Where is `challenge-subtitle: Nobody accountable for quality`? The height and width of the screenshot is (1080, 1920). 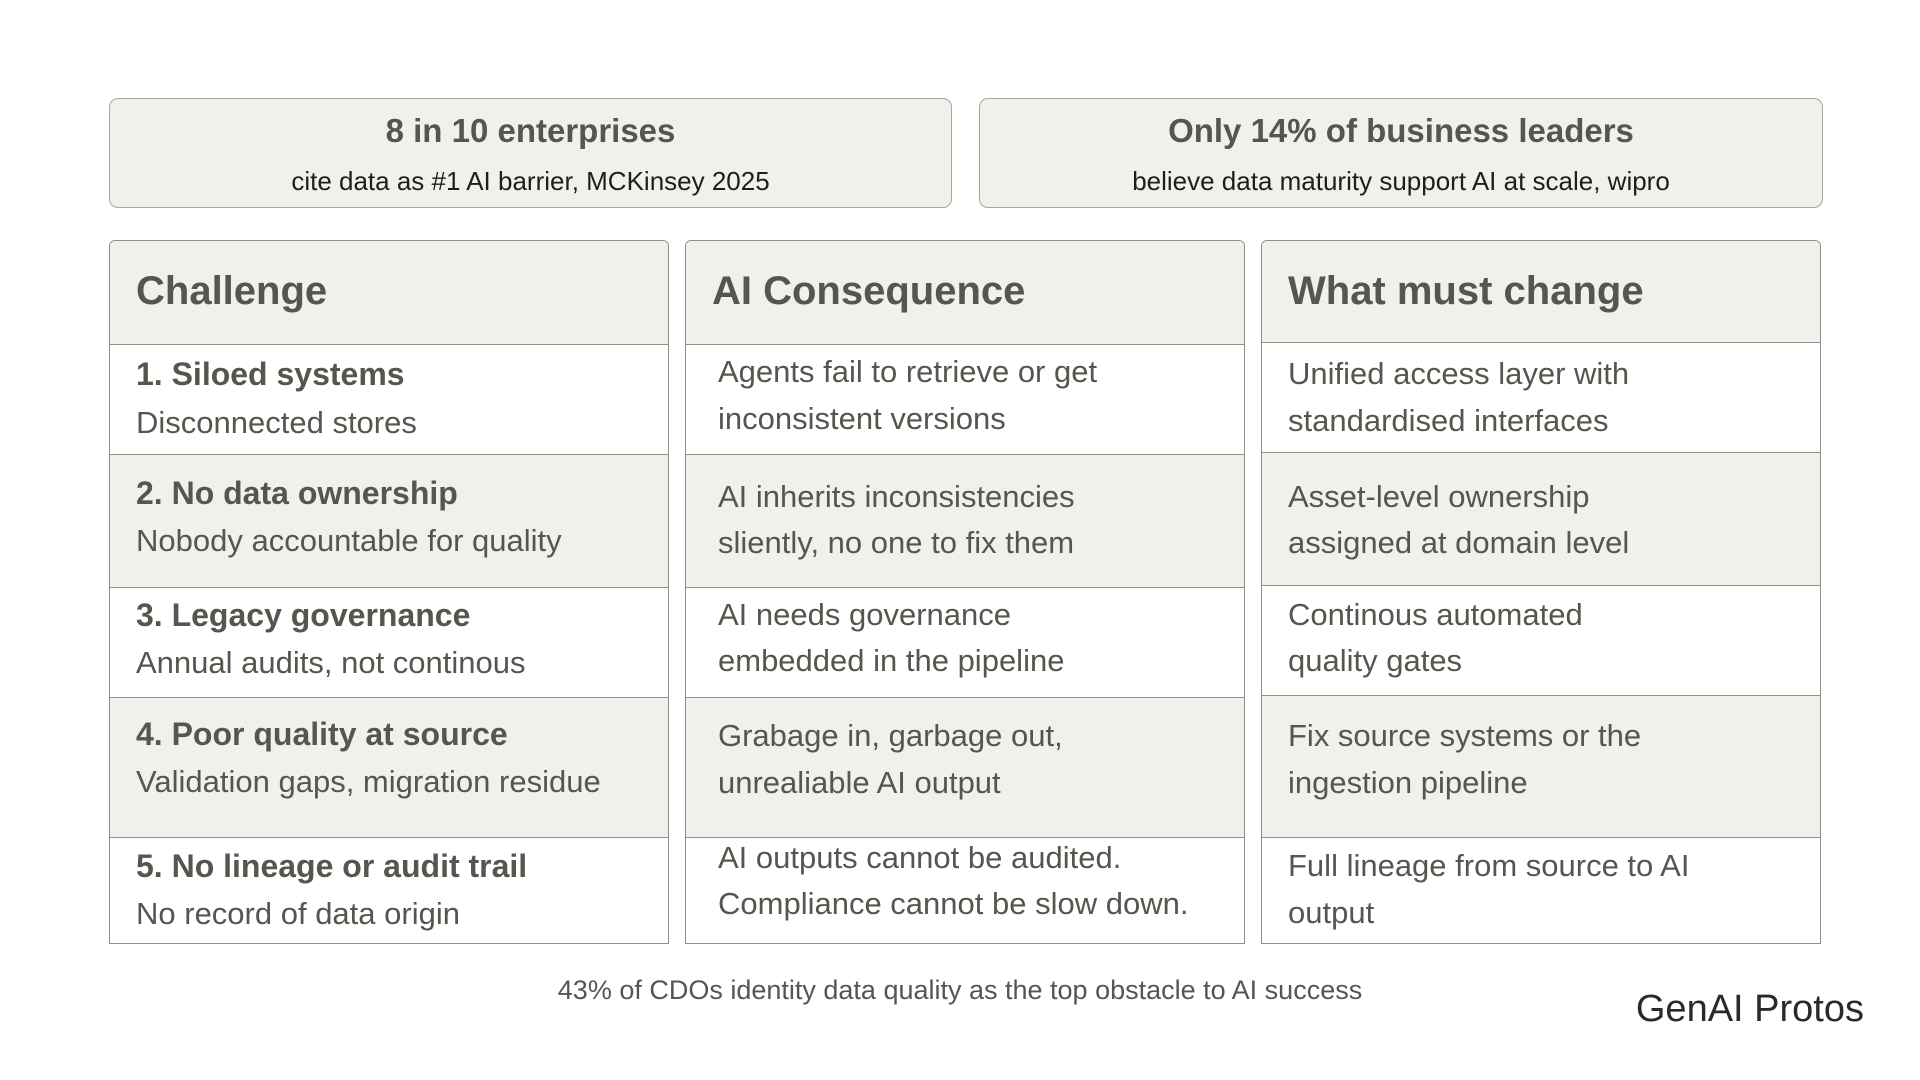
challenge-subtitle: Nobody accountable for quality is located at coordinates (349, 540).